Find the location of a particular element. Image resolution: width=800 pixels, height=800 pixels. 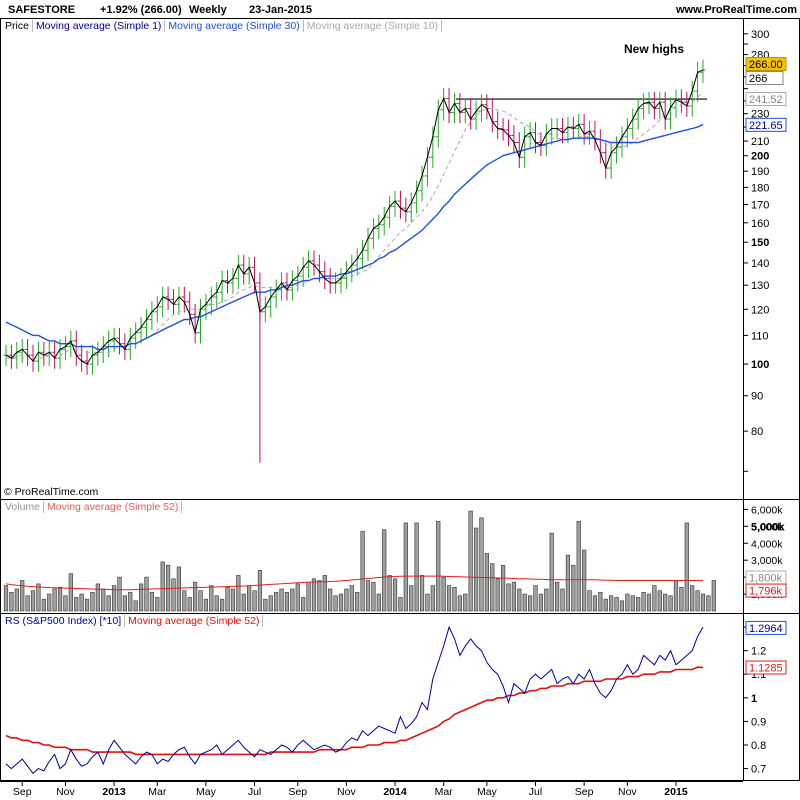

new-highs-annotation: New highs is located at coordinates (654, 49).